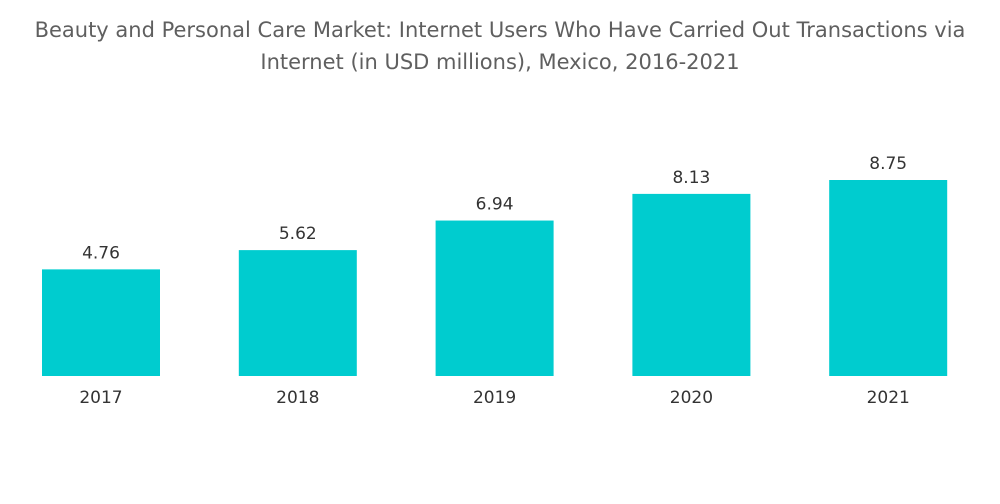  Describe the element at coordinates (101, 253) in the screenshot. I see `value-label-2017: 4.76` at that location.